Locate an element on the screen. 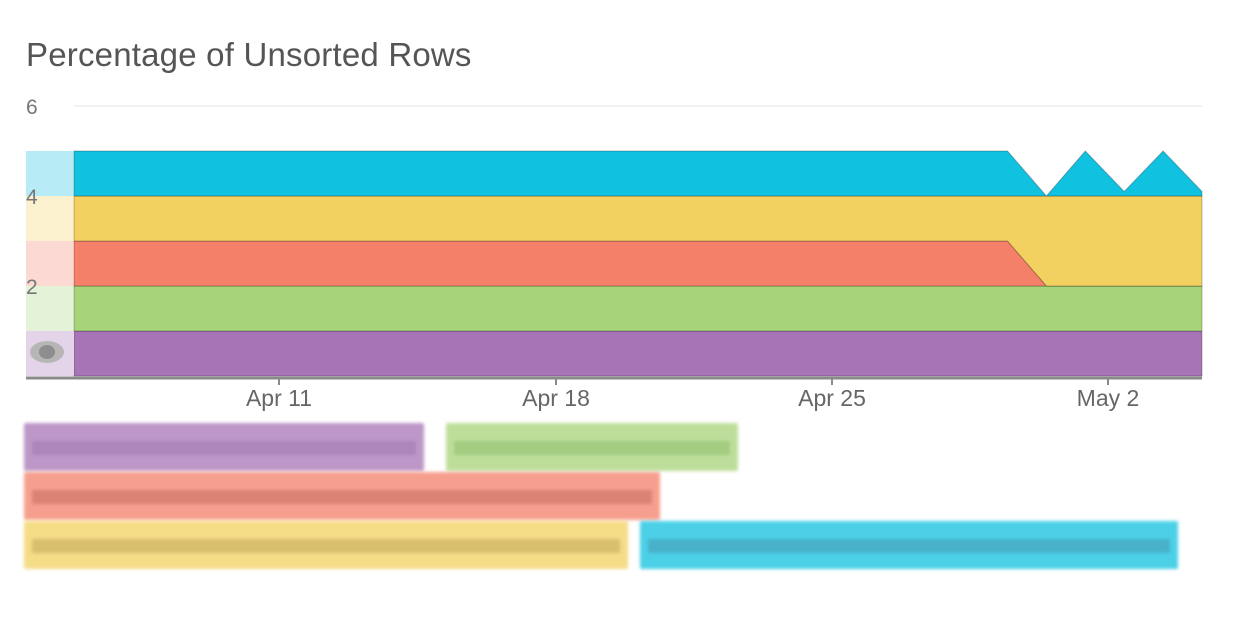 The width and height of the screenshot is (1242, 620). x-tick-label: Apr 25 is located at coordinates (832, 398).